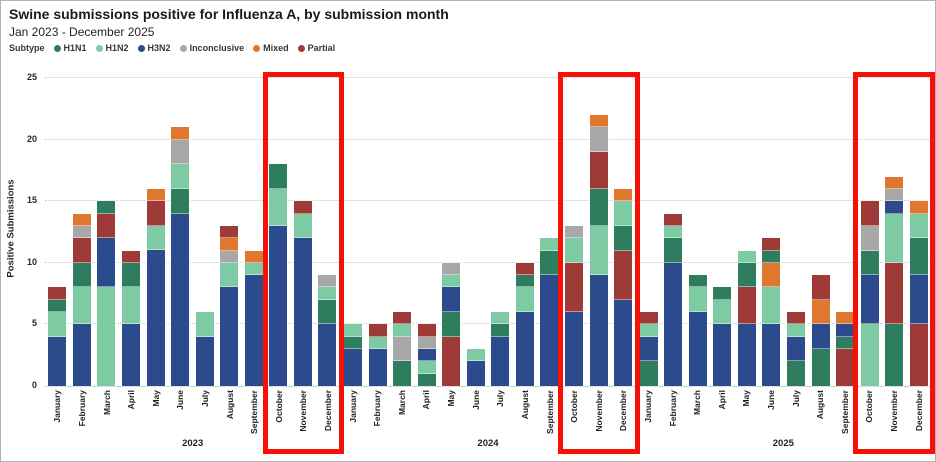 The height and width of the screenshot is (462, 936). What do you see at coordinates (722, 336) in the screenshot?
I see `bar-april-2025` at bounding box center [722, 336].